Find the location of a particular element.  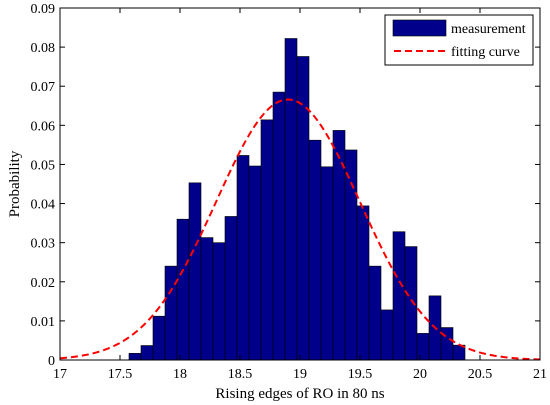

legend-label-fitting-curve: fitting curve is located at coordinates (485, 52).